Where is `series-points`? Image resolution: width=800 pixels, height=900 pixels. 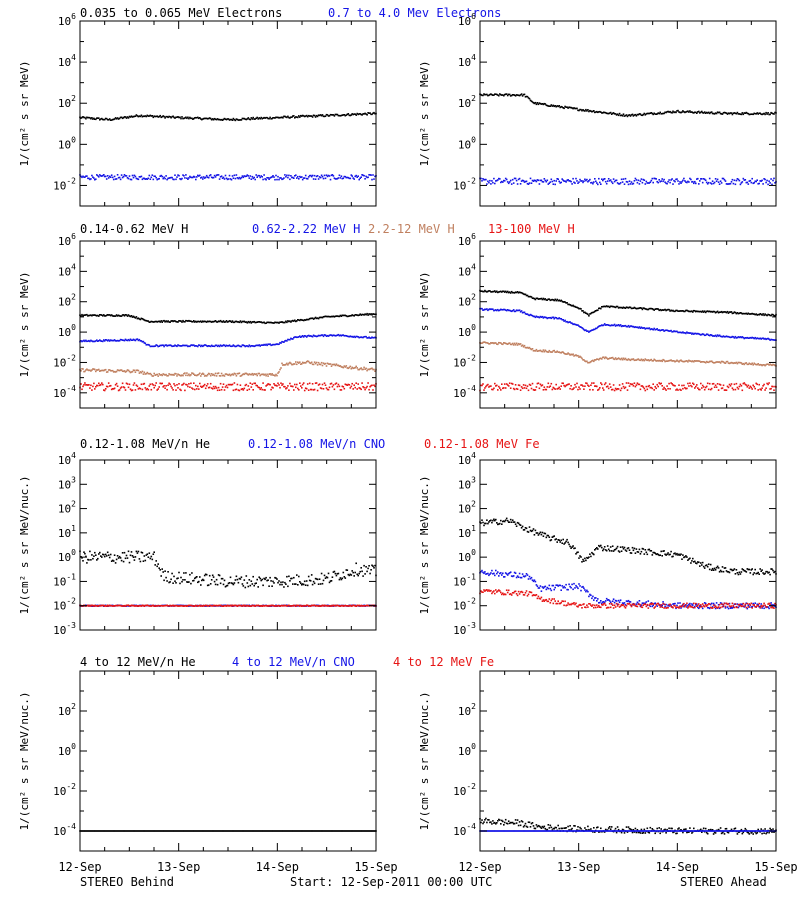 series-points is located at coordinates (228, 318).